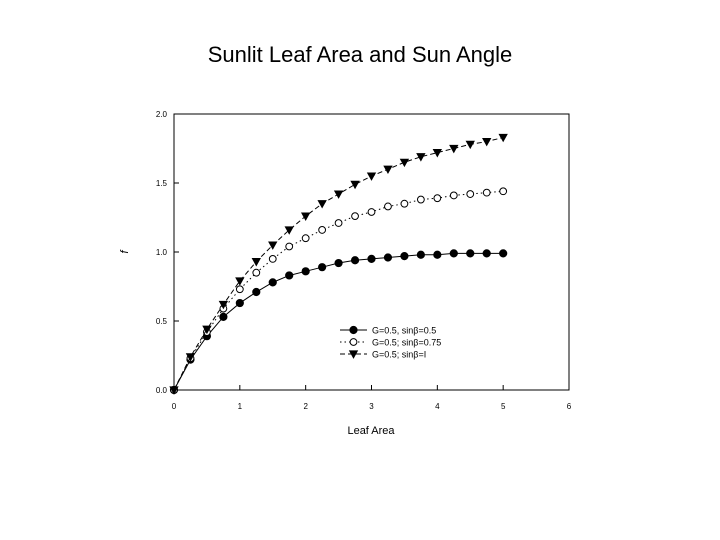 The image size is (720, 540). What do you see at coordinates (399, 355) in the screenshot?
I see `legend-label: G=0.5; sinβ=I` at bounding box center [399, 355].